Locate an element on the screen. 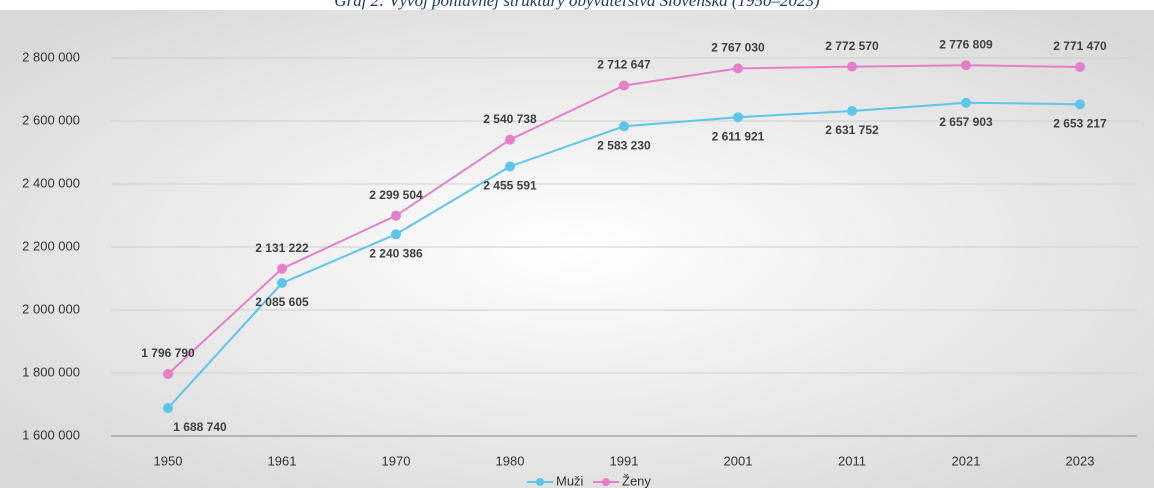 The height and width of the screenshot is (488, 1154). data-label: 1 796 790 is located at coordinates (168, 353).